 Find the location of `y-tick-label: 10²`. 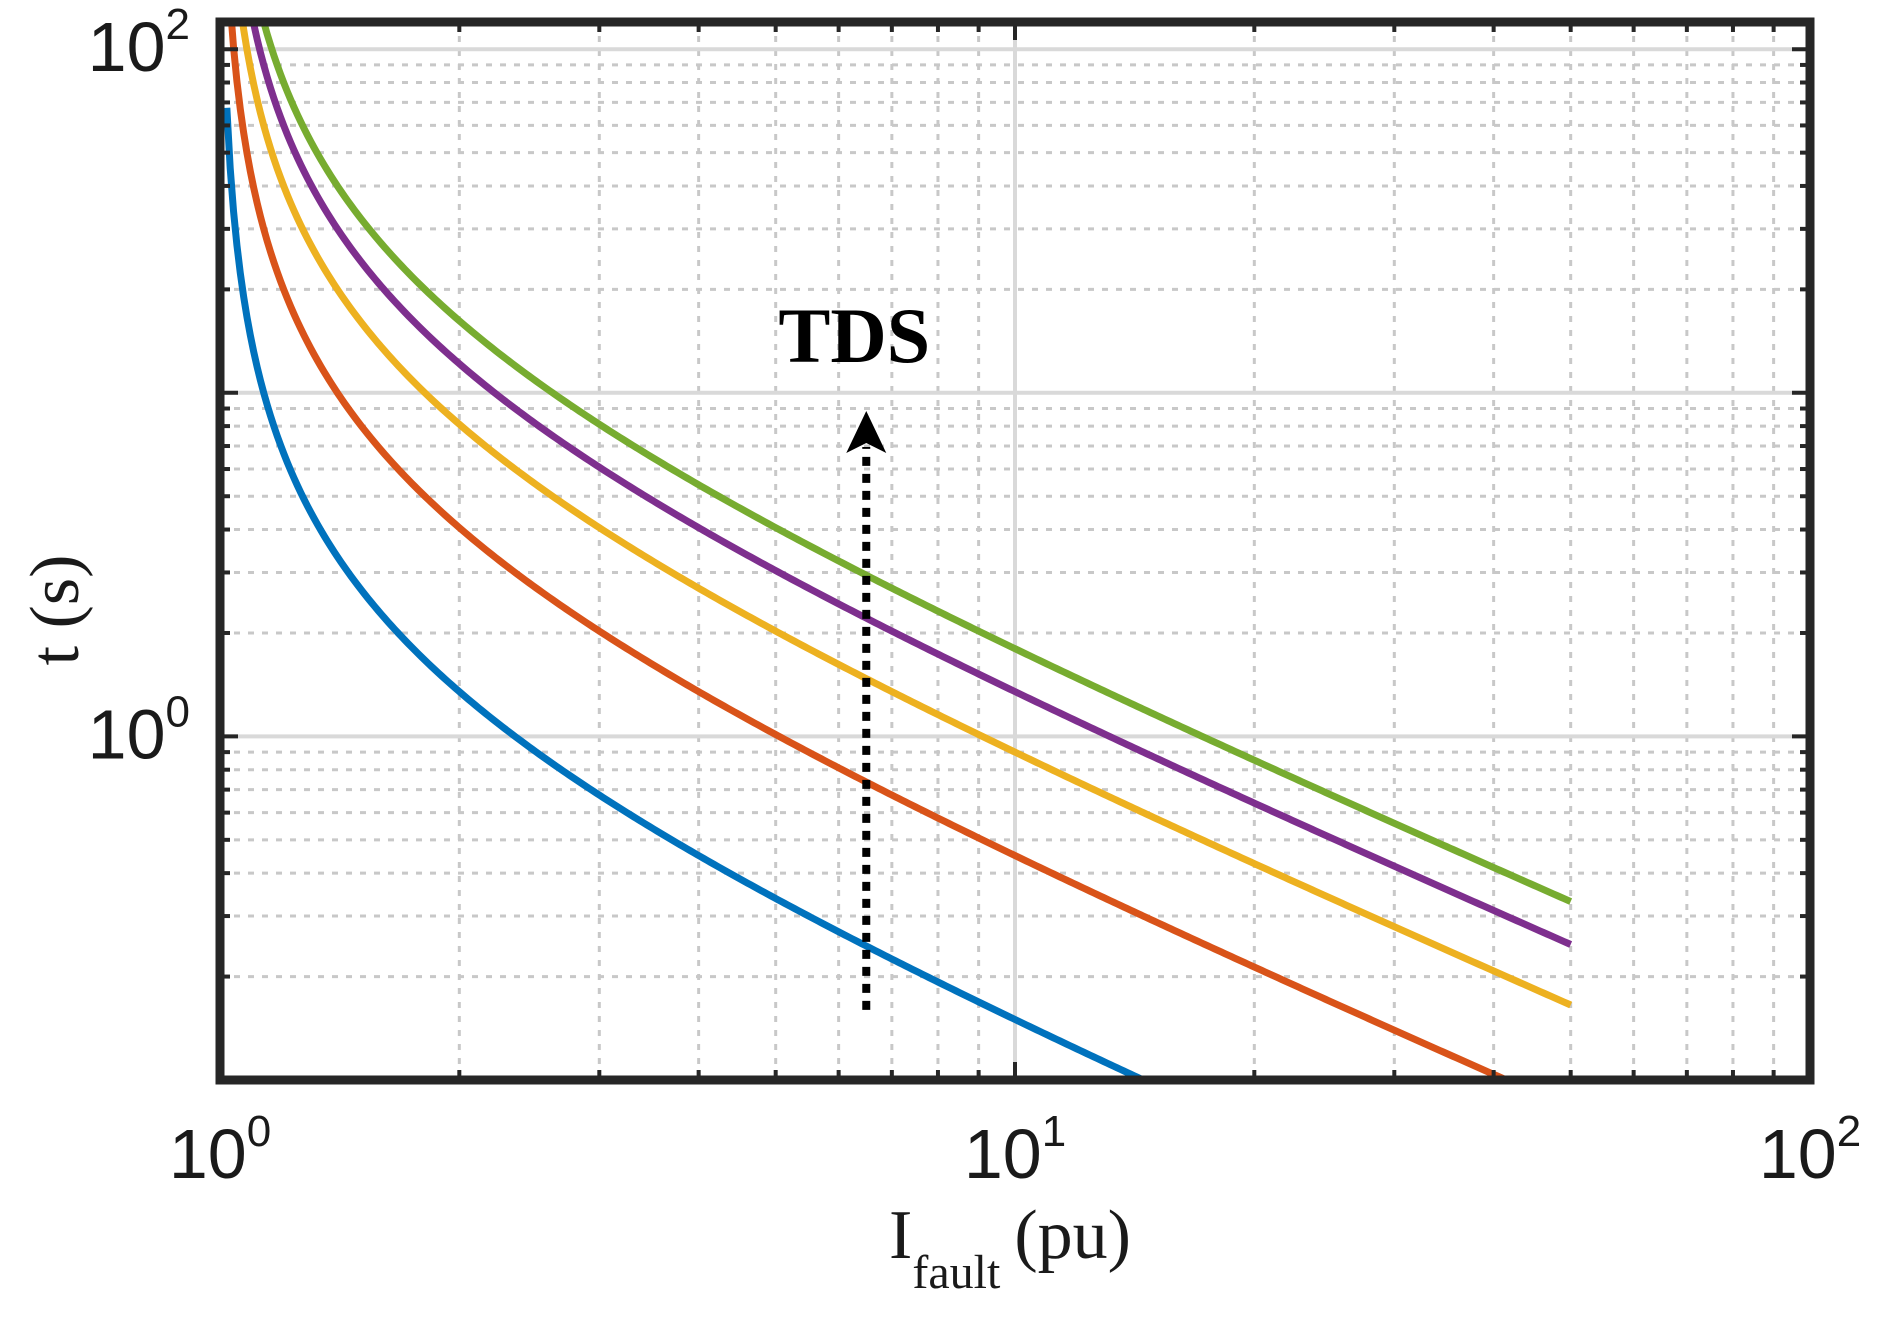

y-tick-label: 10² is located at coordinates (139, 43).